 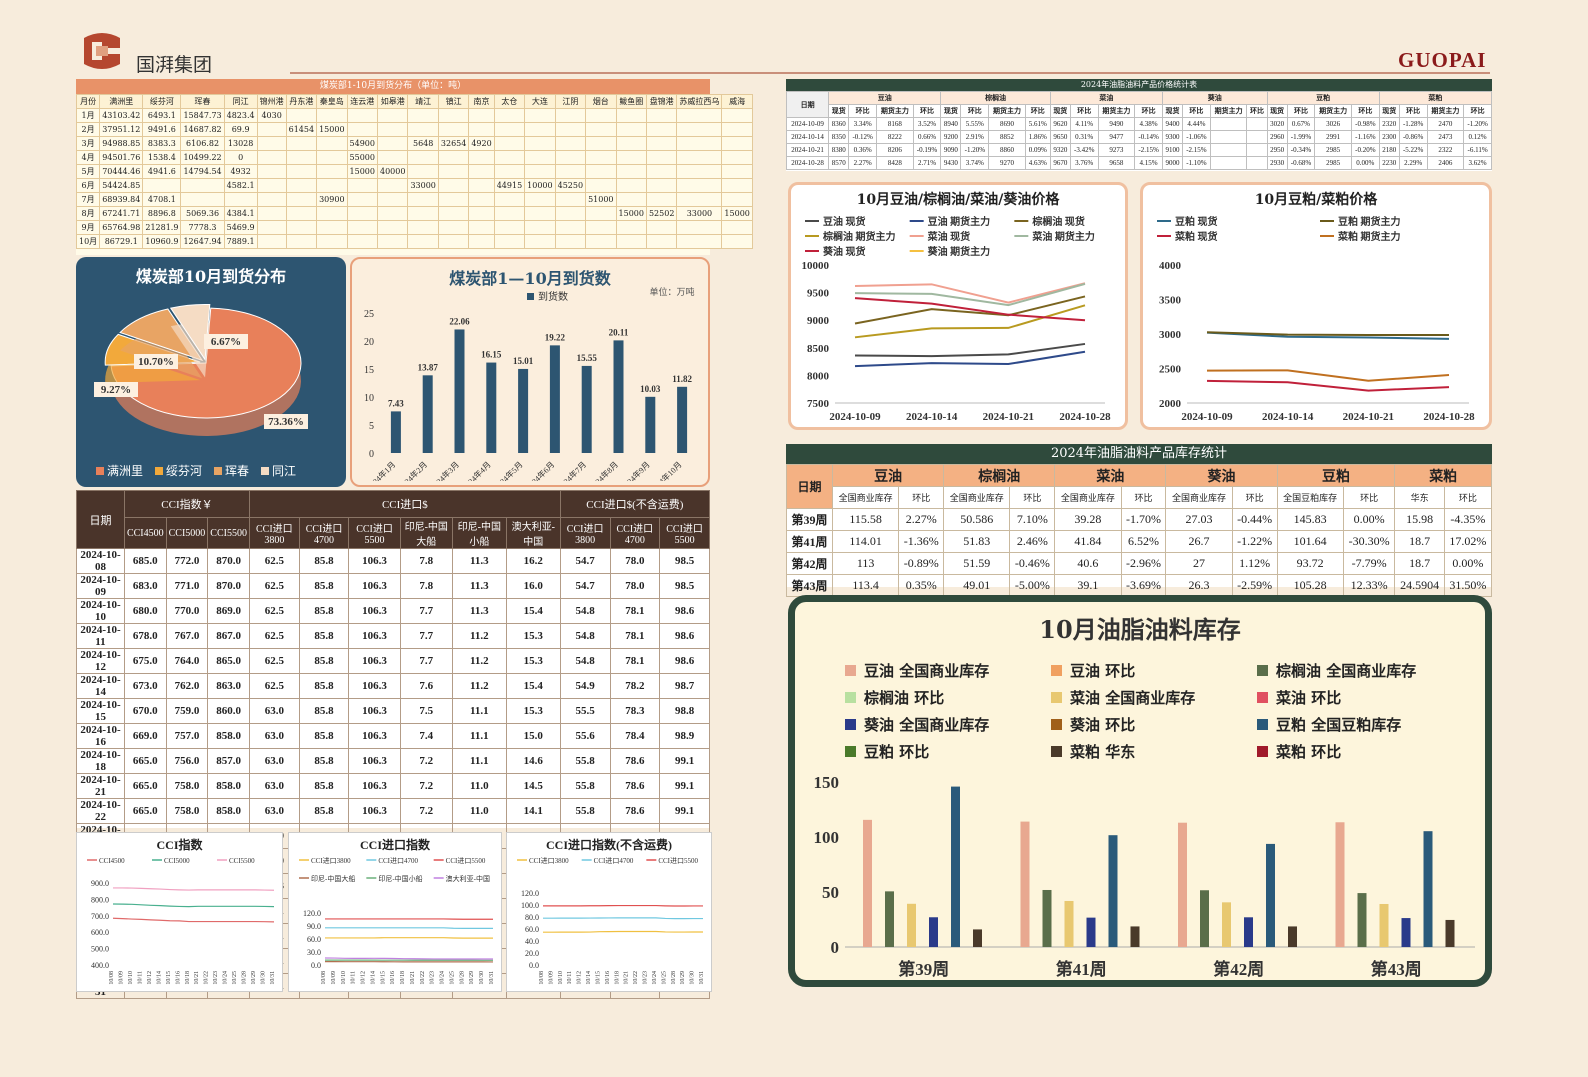 I want to click on cci-cell: 98.8, so click(x=684, y=711).